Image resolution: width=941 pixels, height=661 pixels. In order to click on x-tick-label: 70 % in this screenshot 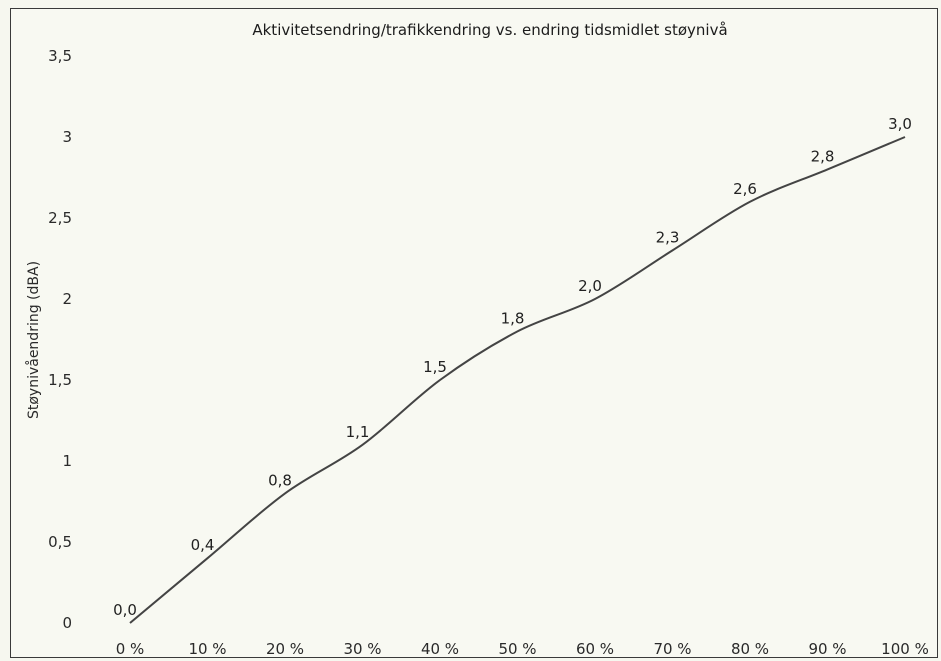, I will do `click(672, 649)`.